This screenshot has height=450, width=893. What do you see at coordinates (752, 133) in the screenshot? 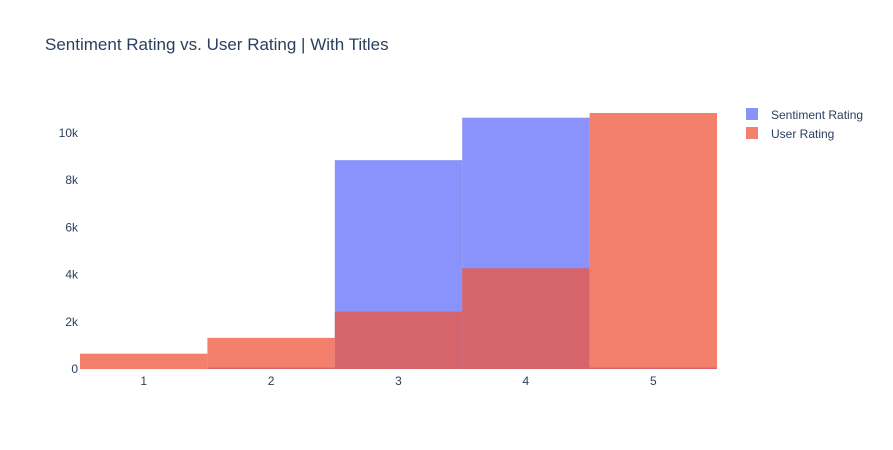
I see `legend-swatch-user-rating` at bounding box center [752, 133].